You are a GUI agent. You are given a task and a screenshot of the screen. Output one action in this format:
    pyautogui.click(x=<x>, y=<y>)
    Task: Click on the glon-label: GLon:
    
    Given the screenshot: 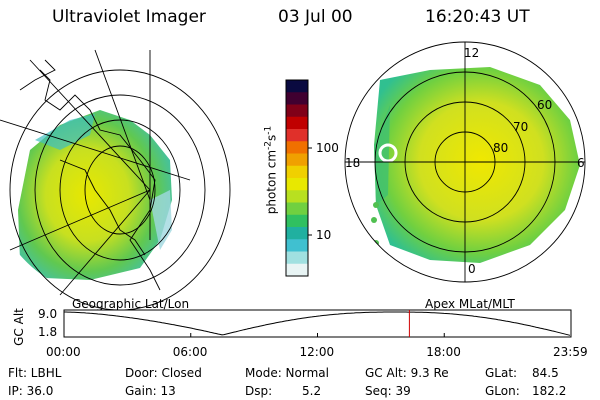 What is the action you would take?
    pyautogui.click(x=502, y=391)
    